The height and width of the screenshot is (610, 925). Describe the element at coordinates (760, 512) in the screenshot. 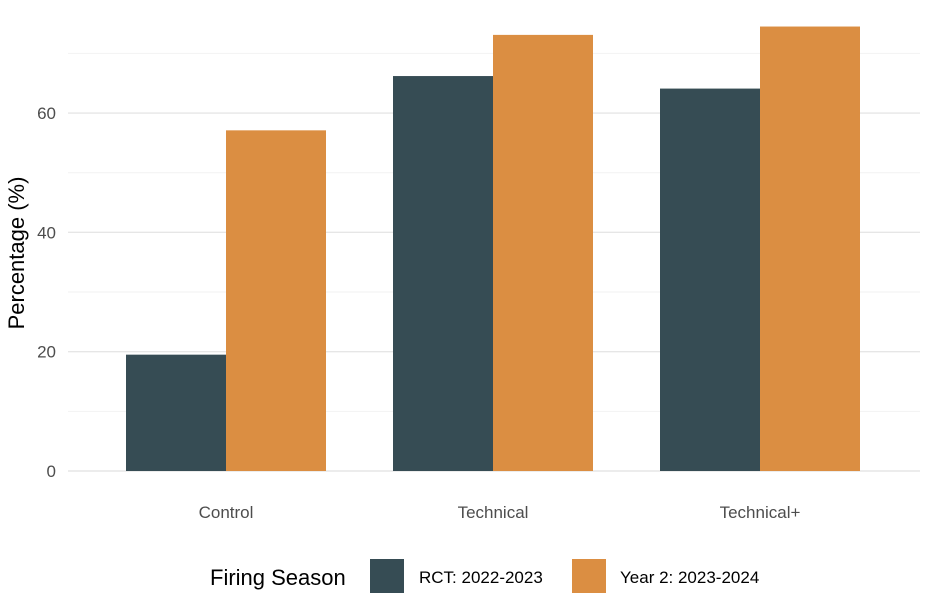

I see `x-tick-label: Technical+` at that location.